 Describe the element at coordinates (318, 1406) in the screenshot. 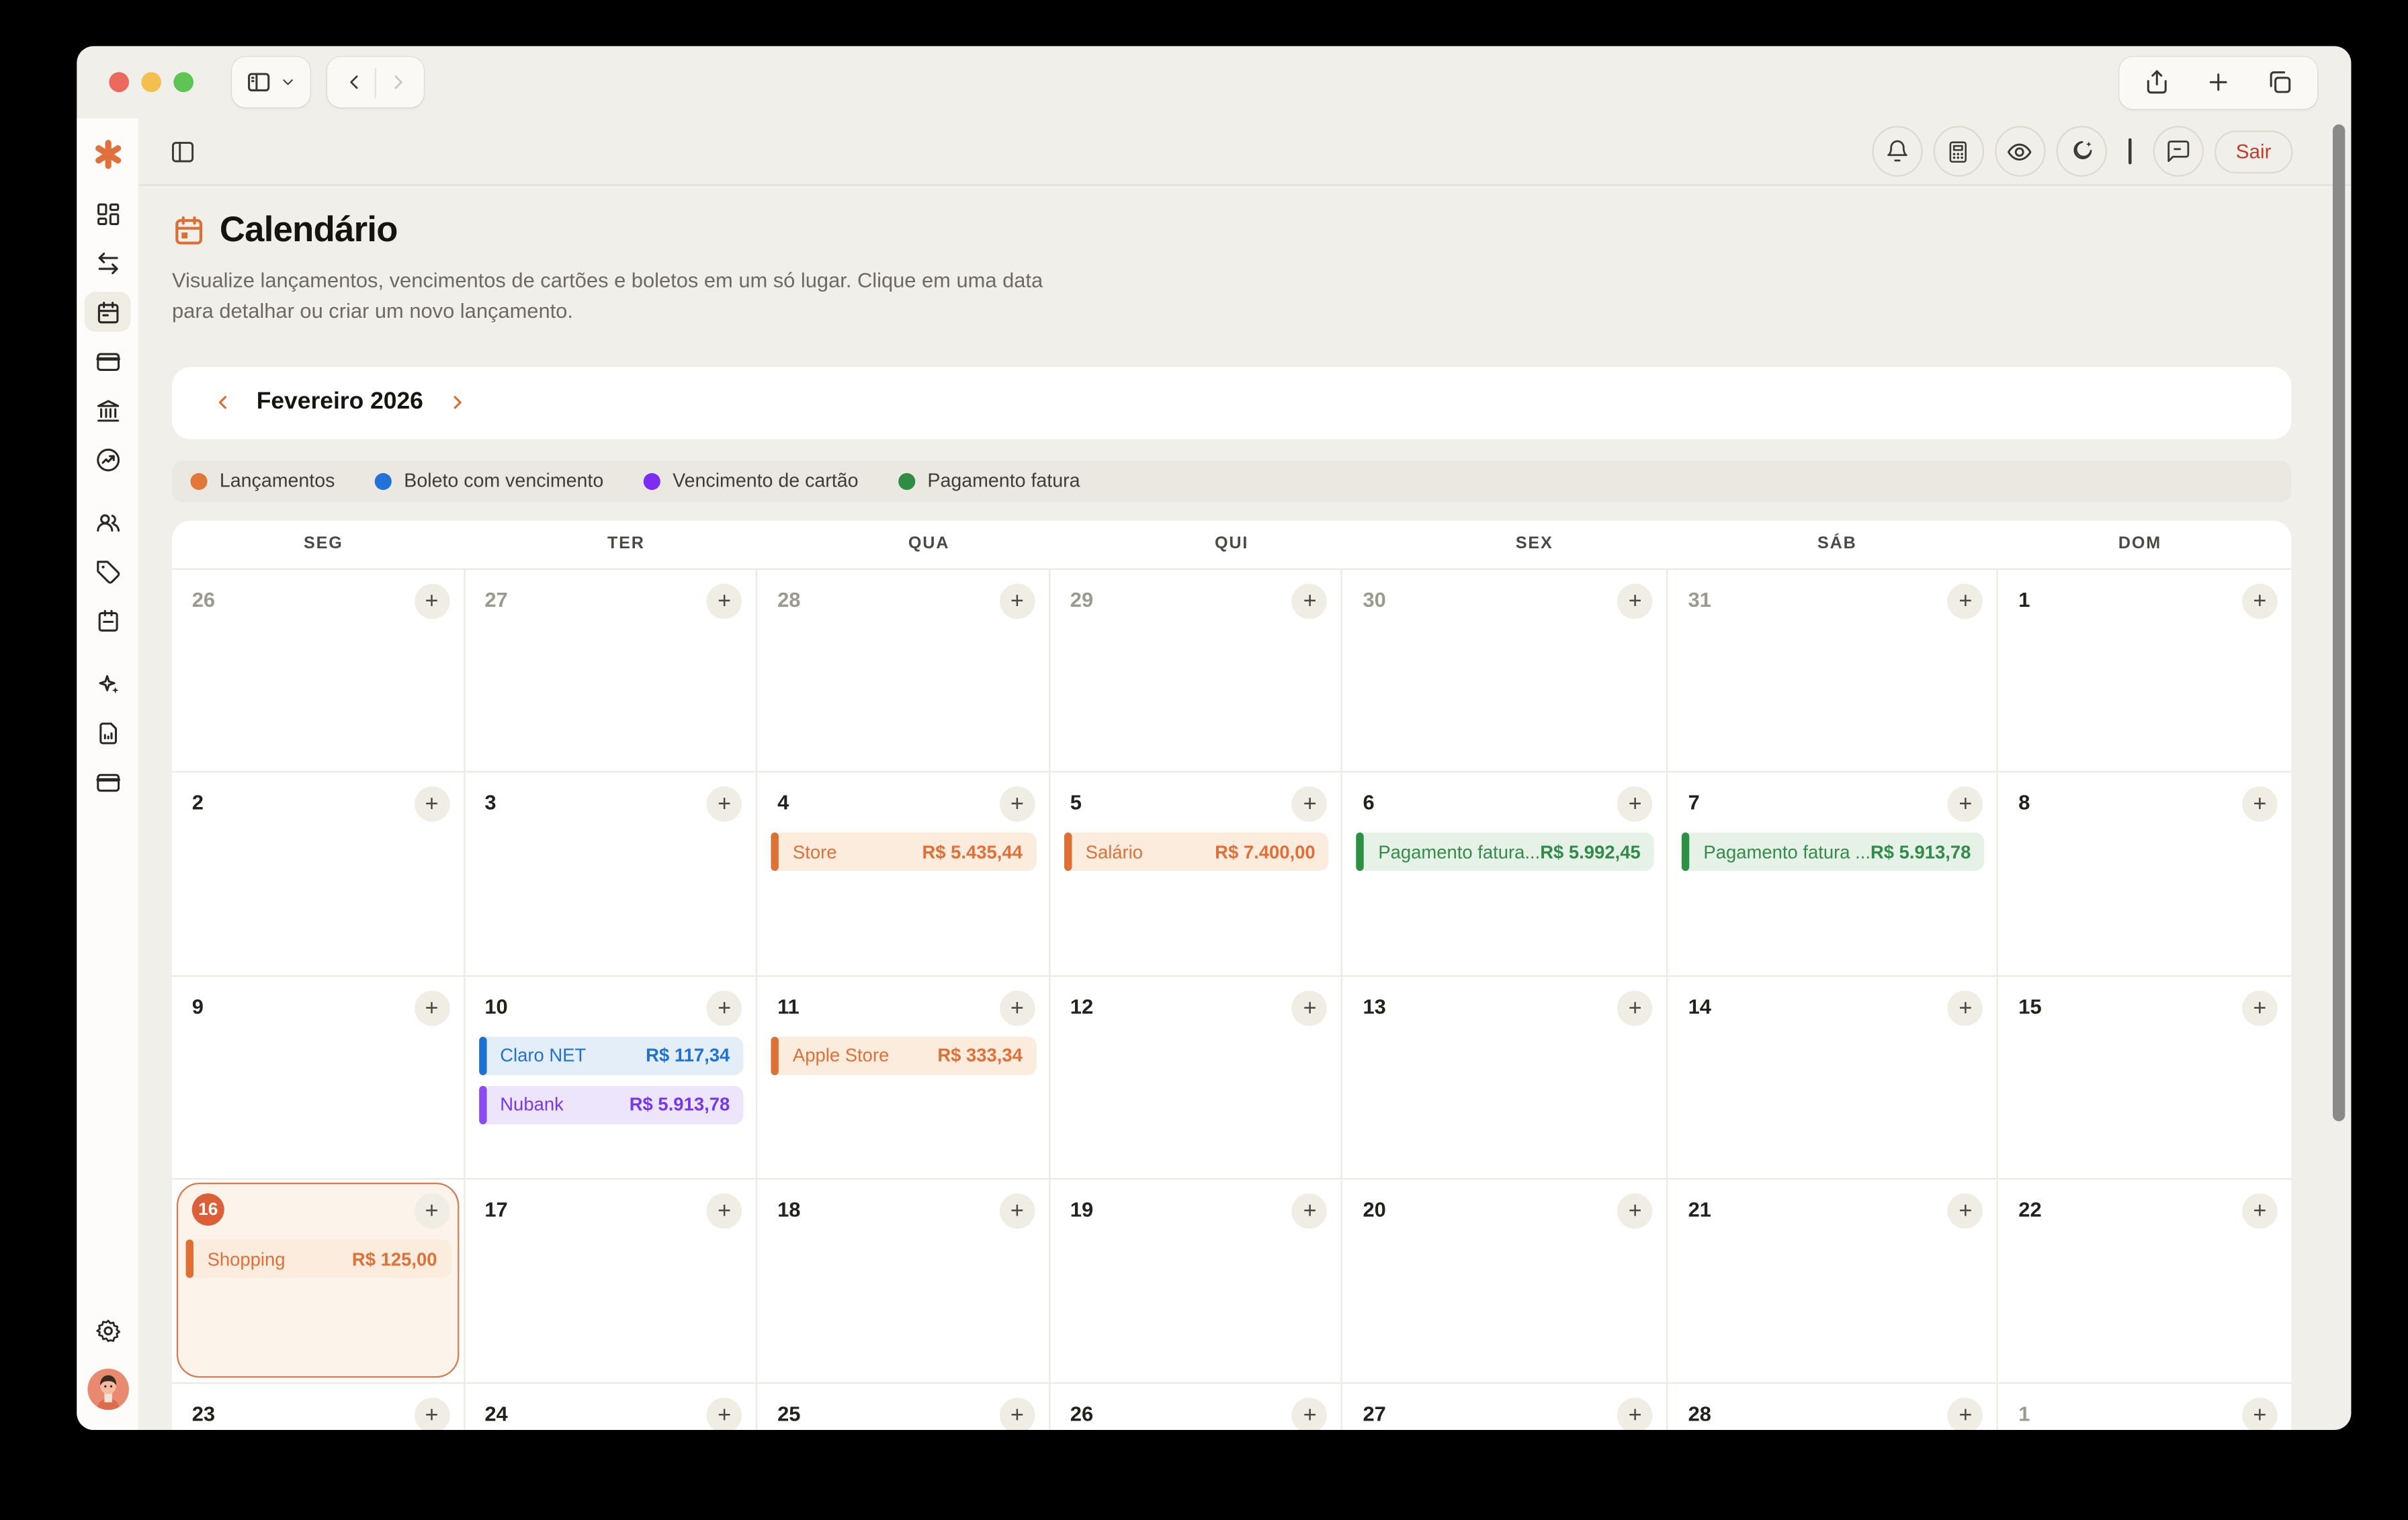

I see `calendar-day-cell: 23 +` at that location.